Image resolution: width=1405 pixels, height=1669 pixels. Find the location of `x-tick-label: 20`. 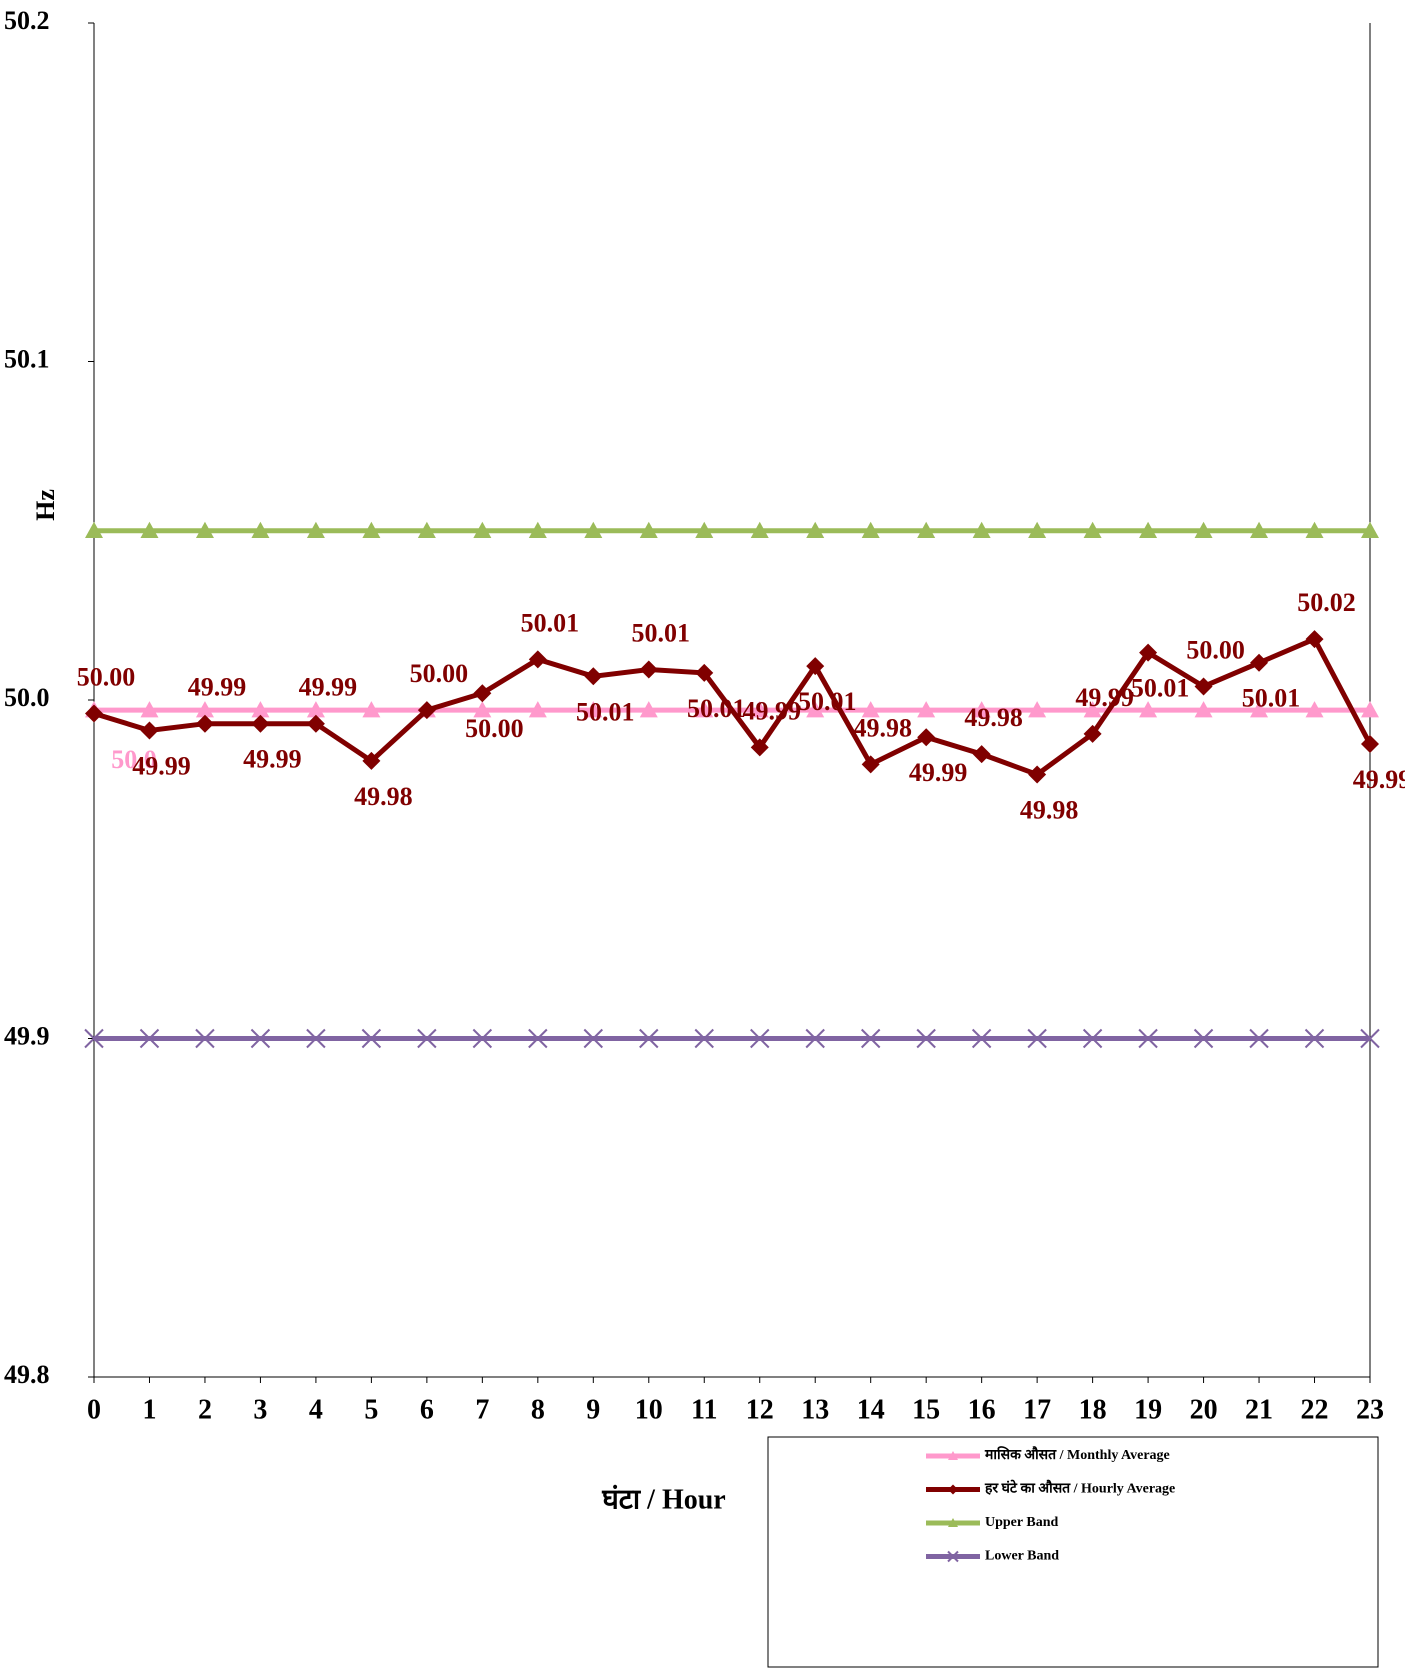

x-tick-label: 20 is located at coordinates (1204, 1409).